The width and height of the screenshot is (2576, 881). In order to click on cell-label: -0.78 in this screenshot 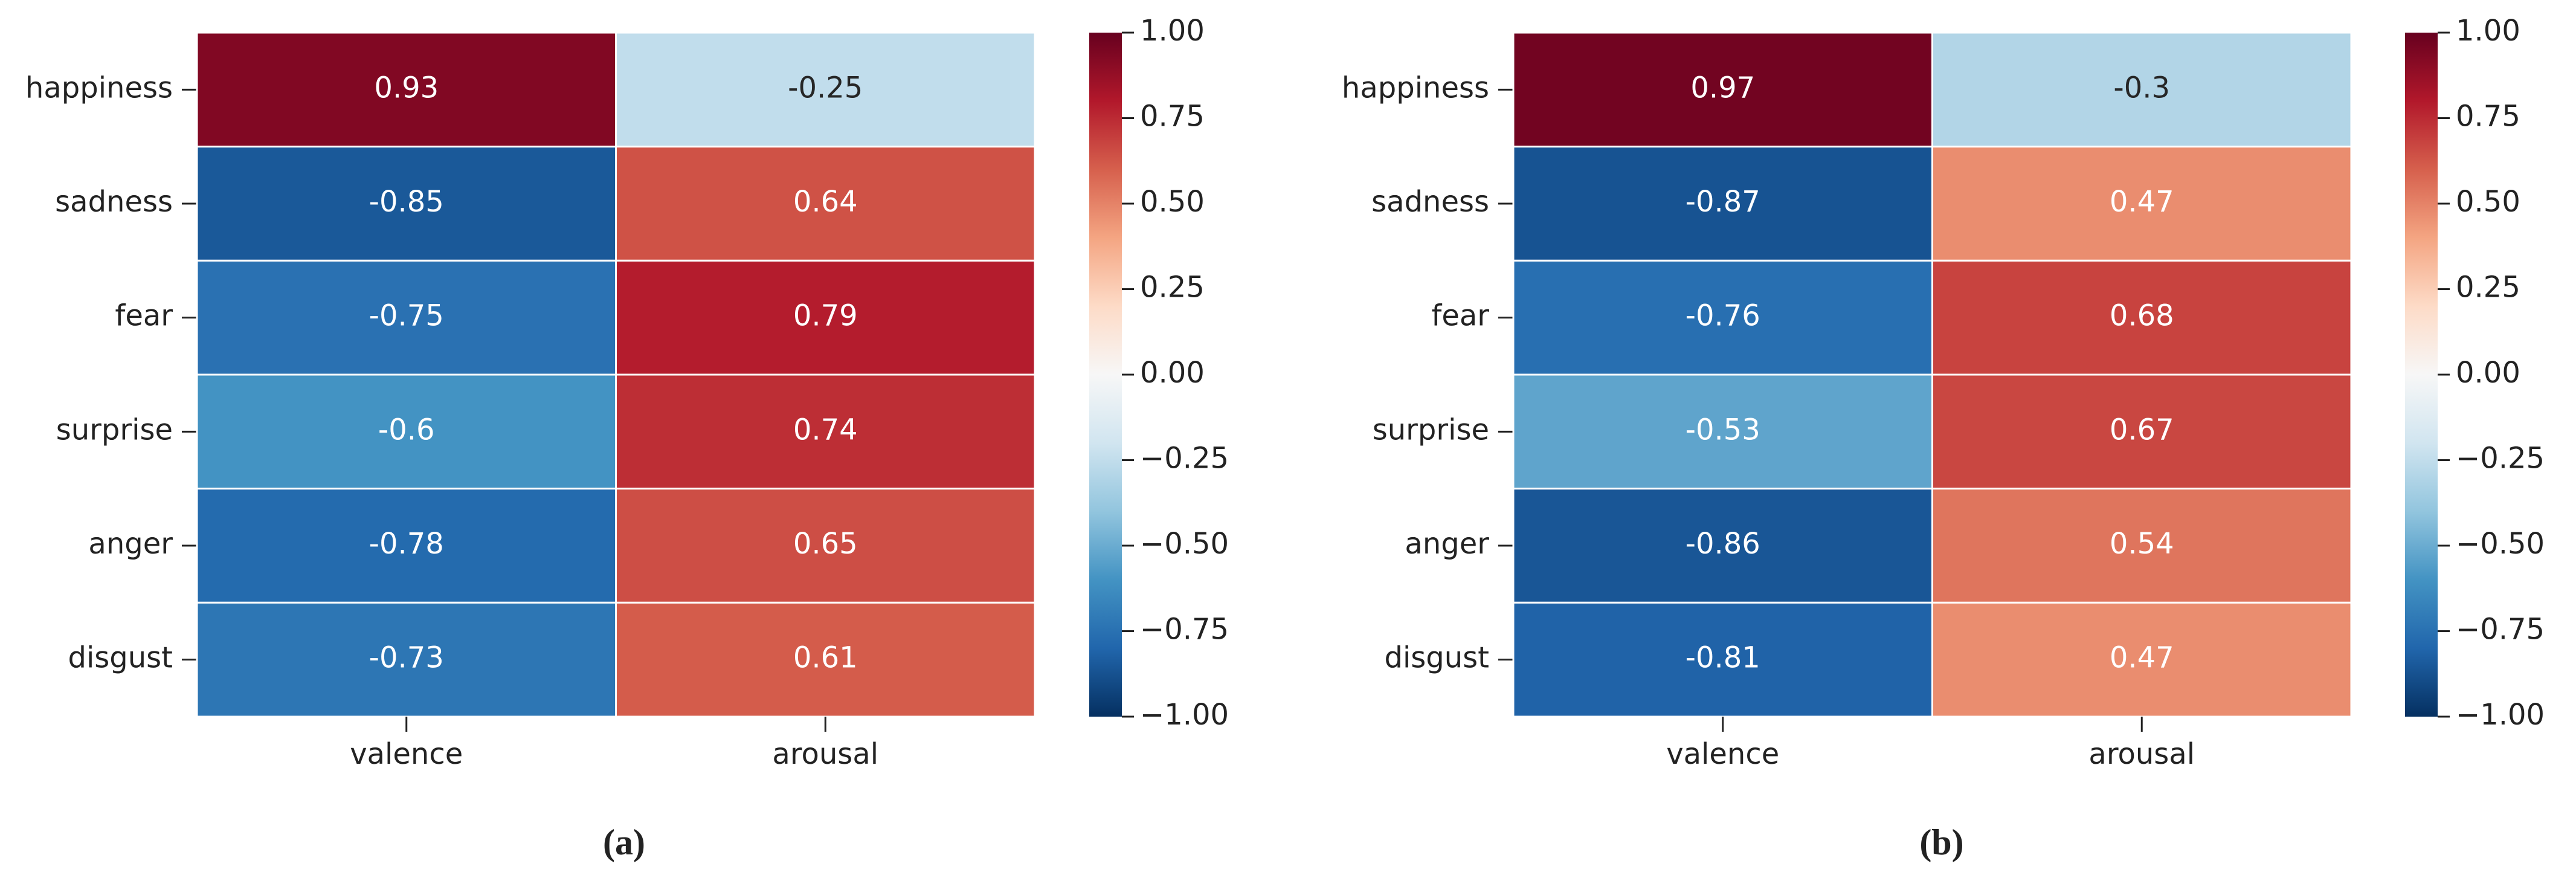, I will do `click(407, 544)`.